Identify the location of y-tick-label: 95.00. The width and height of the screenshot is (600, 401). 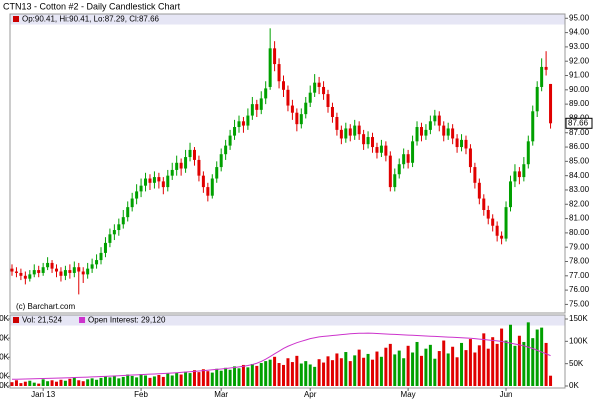
(579, 17).